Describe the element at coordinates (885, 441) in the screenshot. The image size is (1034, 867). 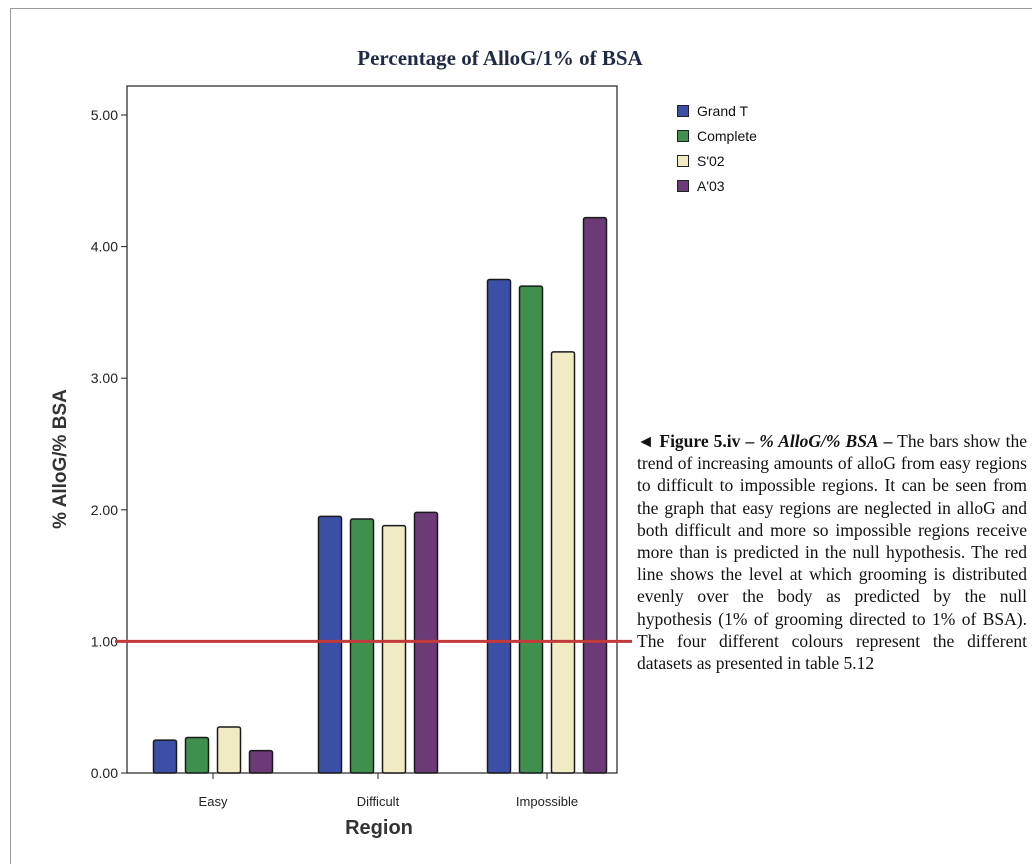
I see `caption-dash: –` at that location.